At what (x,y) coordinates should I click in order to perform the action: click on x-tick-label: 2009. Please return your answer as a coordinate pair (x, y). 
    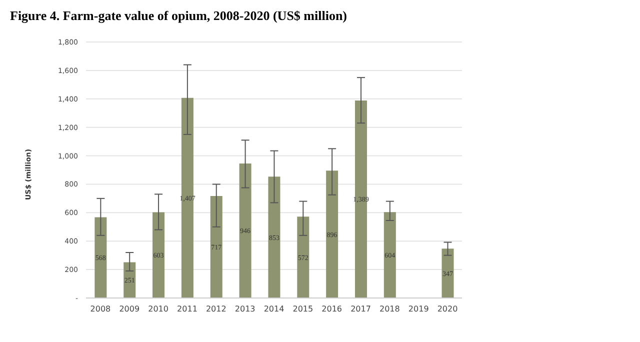
    Looking at the image, I should click on (129, 309).